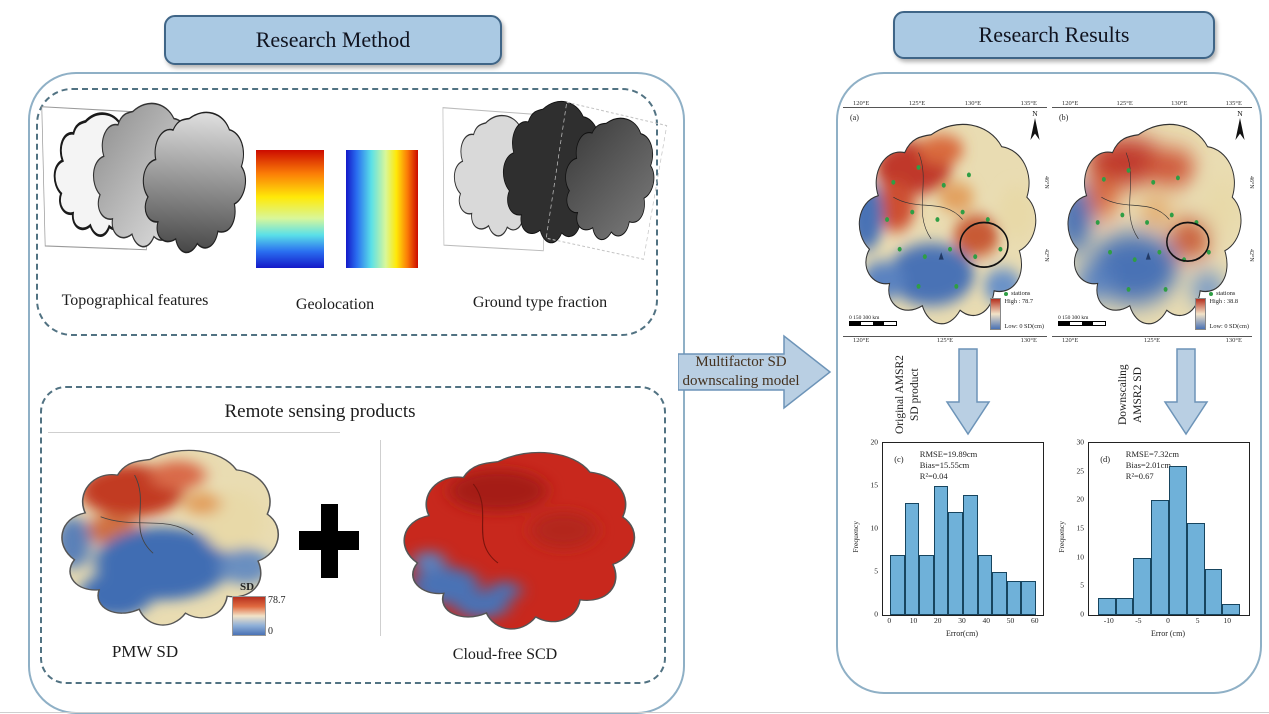 This screenshot has width=1269, height=714. Describe the element at coordinates (854, 117) in the screenshot. I see `map-a-panel-label: (a)` at that location.